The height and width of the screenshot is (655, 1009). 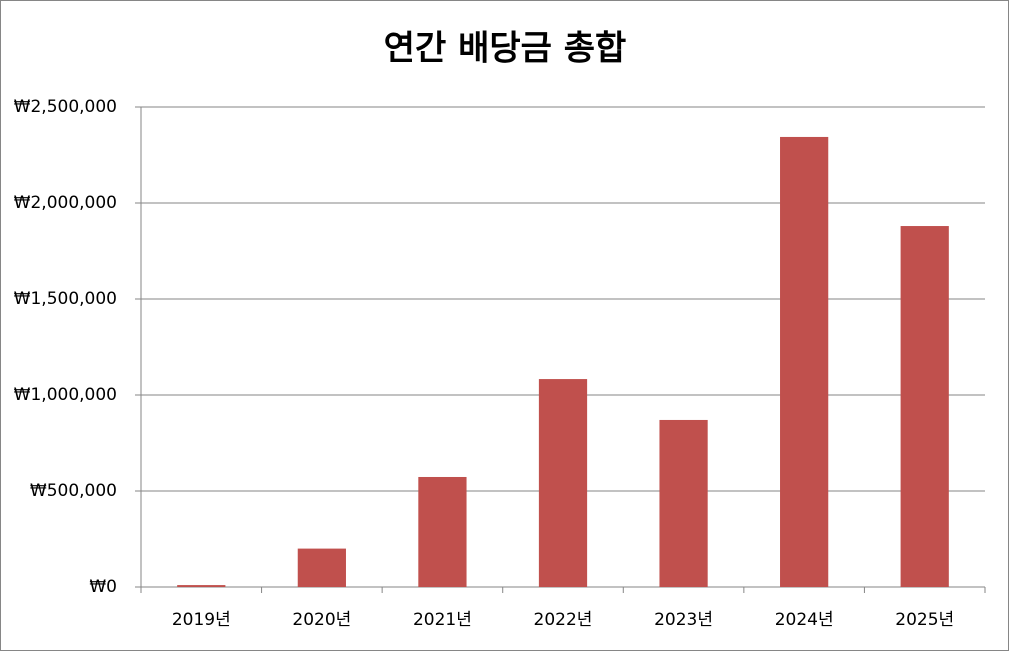 I want to click on x-tick-label: 2020년, so click(x=321, y=620).